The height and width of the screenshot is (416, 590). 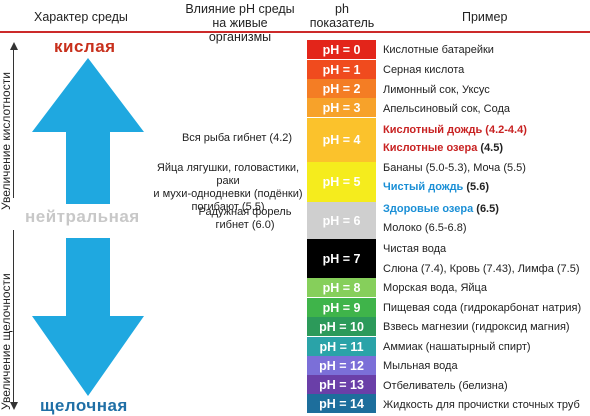 What do you see at coordinates (430, 148) in the screenshot?
I see `acid-lakes-label: Кислотные озера` at bounding box center [430, 148].